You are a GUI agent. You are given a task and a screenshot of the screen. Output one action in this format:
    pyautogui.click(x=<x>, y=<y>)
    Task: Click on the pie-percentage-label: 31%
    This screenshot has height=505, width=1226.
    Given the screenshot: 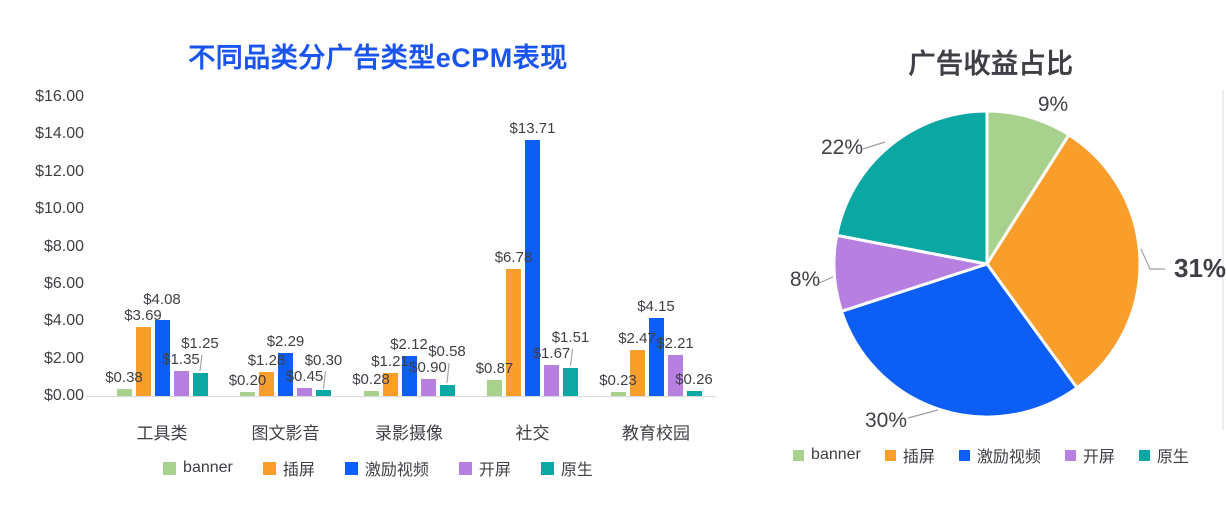 What is the action you would take?
    pyautogui.click(x=1200, y=268)
    